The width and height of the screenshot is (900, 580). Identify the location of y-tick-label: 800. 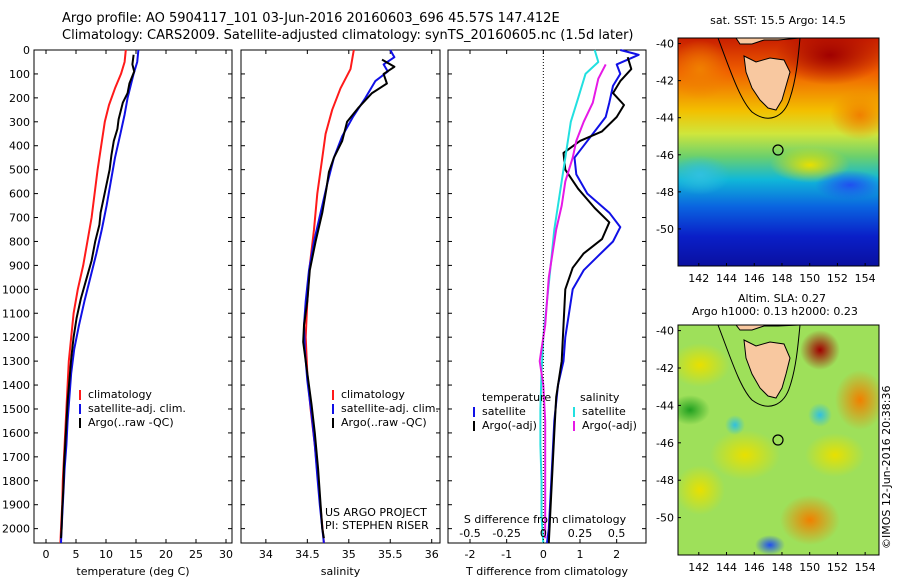
(19, 241).